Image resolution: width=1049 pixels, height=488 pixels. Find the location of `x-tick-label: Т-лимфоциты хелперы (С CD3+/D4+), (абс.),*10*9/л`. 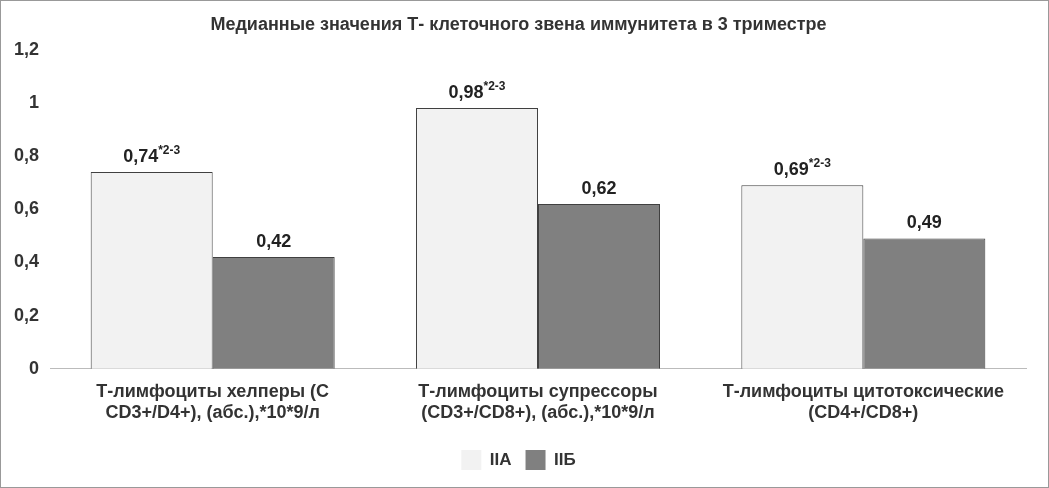

x-tick-label: Т-лимфоциты хелперы (С CD3+/D4+), (абс.),*10*9/л is located at coordinates (213, 401).